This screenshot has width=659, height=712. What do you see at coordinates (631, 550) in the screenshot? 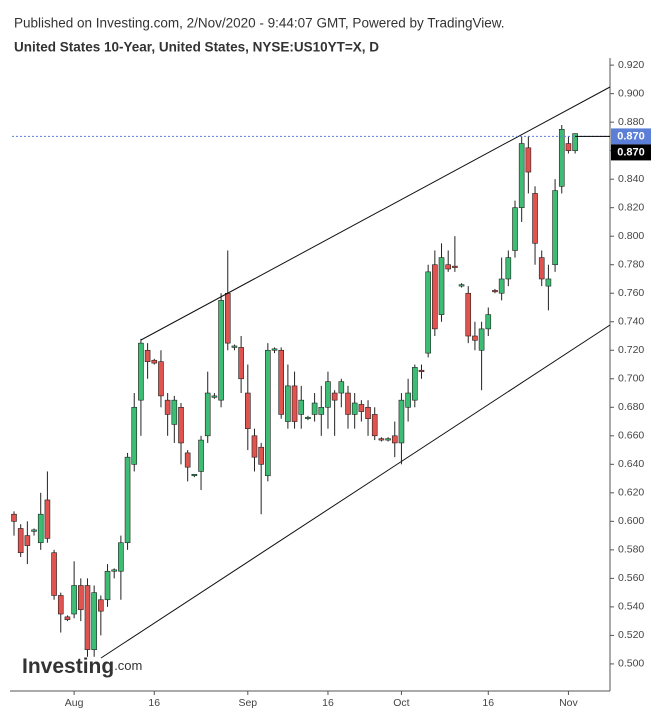
I see `y-tick-label: 0.580` at bounding box center [631, 550].